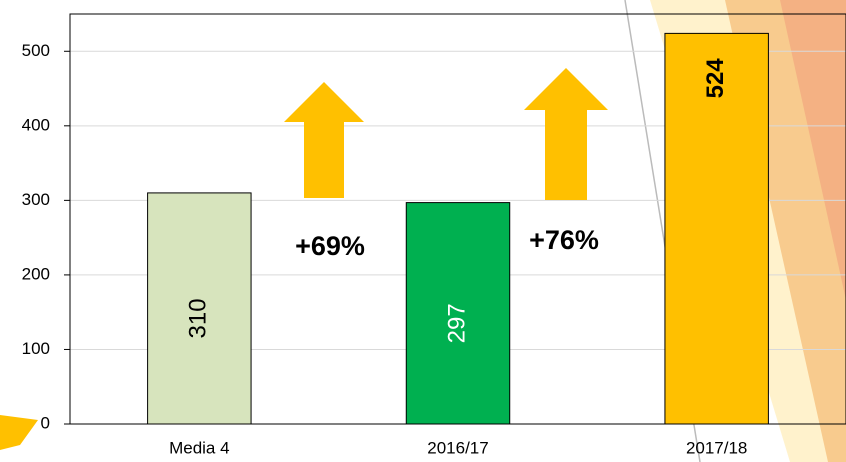 Image resolution: width=846 pixels, height=462 pixels. What do you see at coordinates (715, 78) in the screenshot?
I see `value-label: 524` at bounding box center [715, 78].